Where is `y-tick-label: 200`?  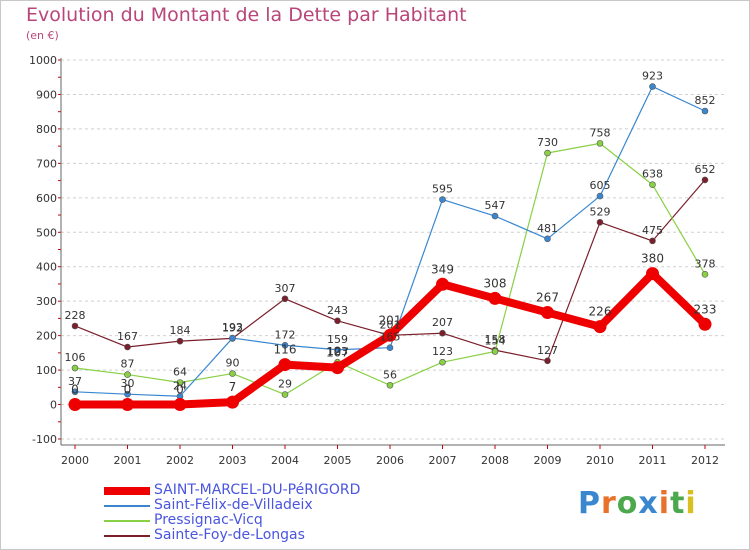
y-tick-label: 200 is located at coordinates (46, 336).